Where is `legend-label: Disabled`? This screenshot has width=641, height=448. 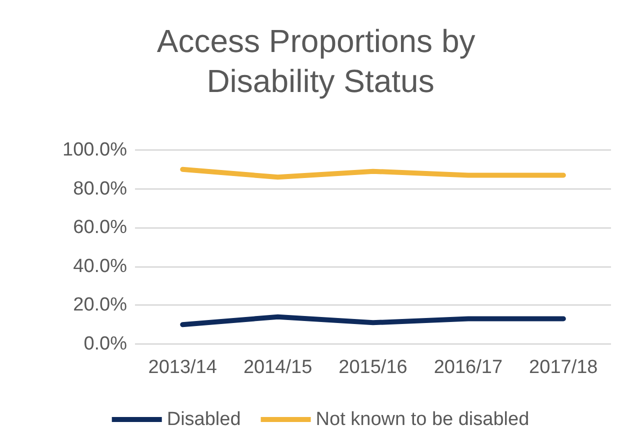 legend-label: Disabled is located at coordinates (203, 419).